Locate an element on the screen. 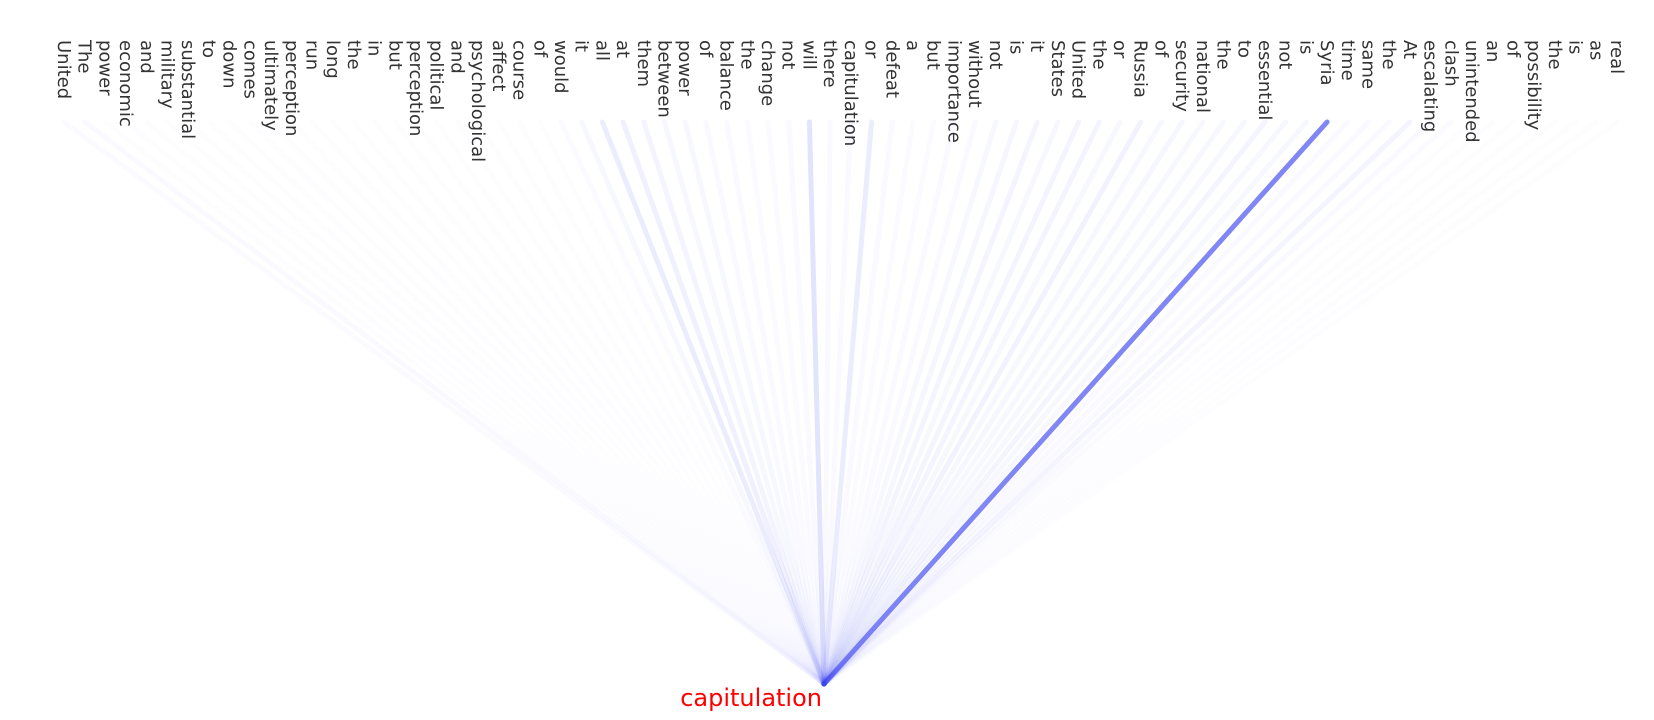 This screenshot has width=1654, height=720. source-token: at is located at coordinates (622, 49).